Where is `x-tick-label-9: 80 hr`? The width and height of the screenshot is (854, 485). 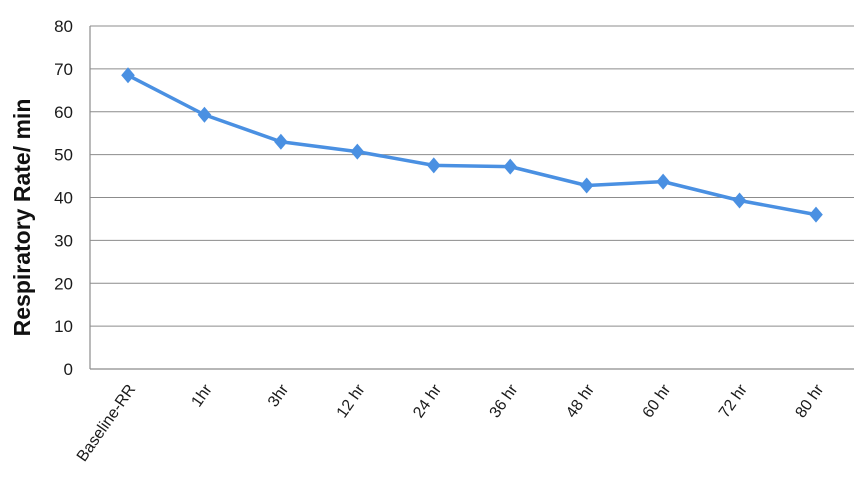 x-tick-label-9: 80 hr is located at coordinates (809, 401).